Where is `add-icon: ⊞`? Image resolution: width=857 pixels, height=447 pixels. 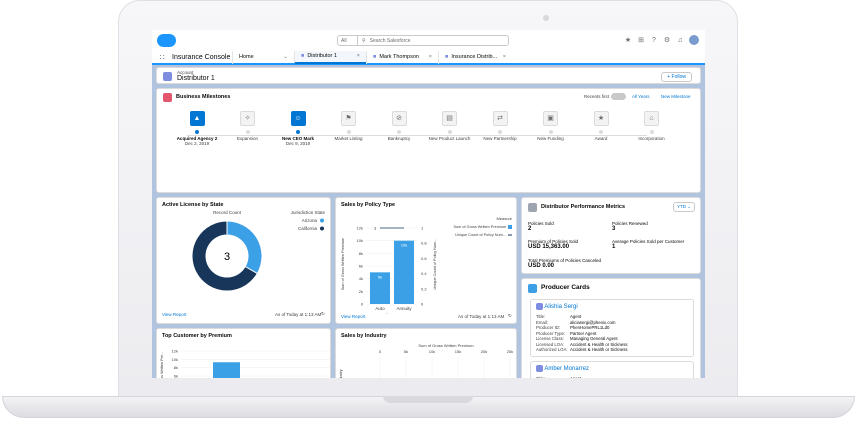
add-icon: ⊞ is located at coordinates (641, 40).